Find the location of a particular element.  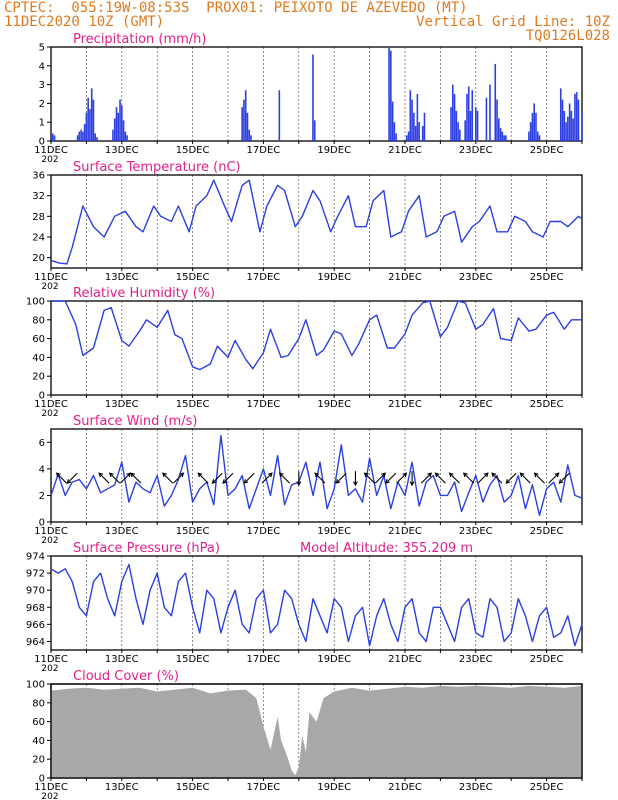

y-tick-label: 966 is located at coordinates (35, 625).